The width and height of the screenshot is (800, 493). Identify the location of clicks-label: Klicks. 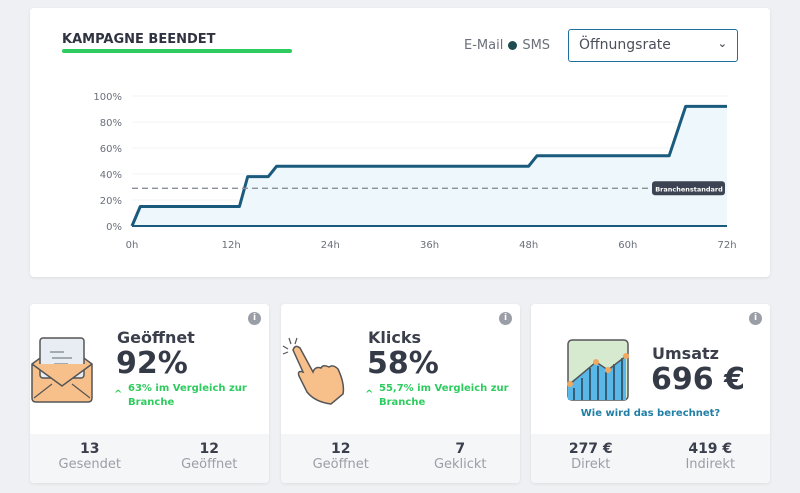
(395, 337).